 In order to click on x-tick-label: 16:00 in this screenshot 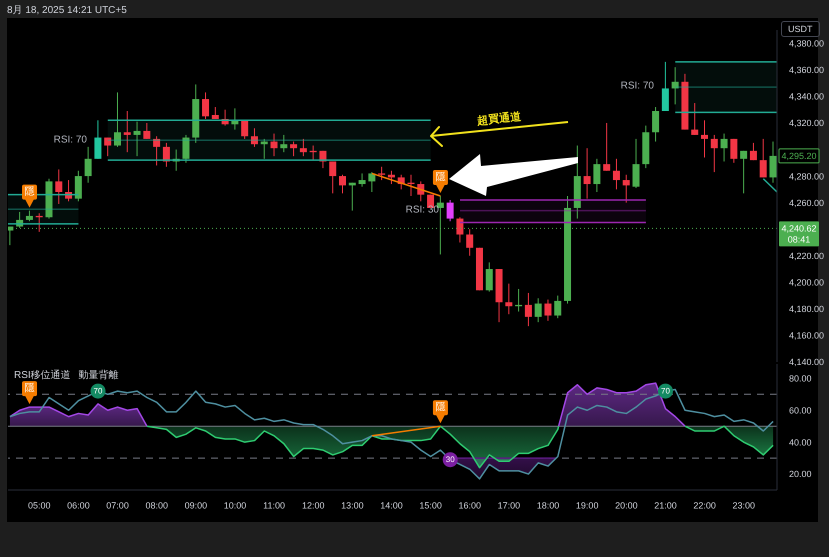, I will do `click(470, 505)`.